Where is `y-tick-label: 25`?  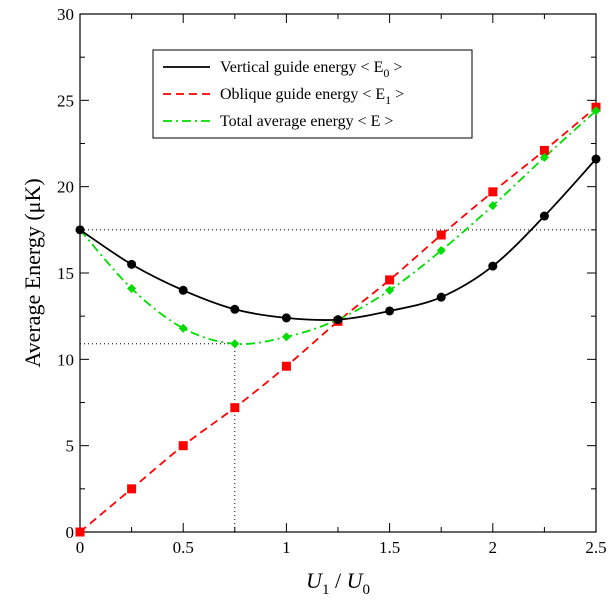 y-tick-label: 25 is located at coordinates (65, 100).